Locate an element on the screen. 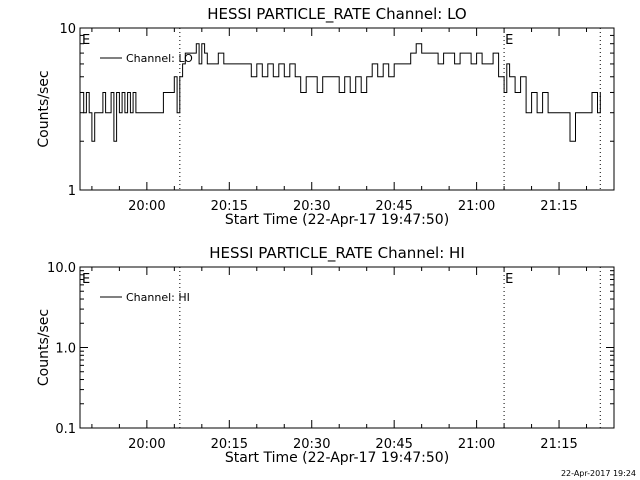  y-tick-label: 0.1 is located at coordinates (65, 429).